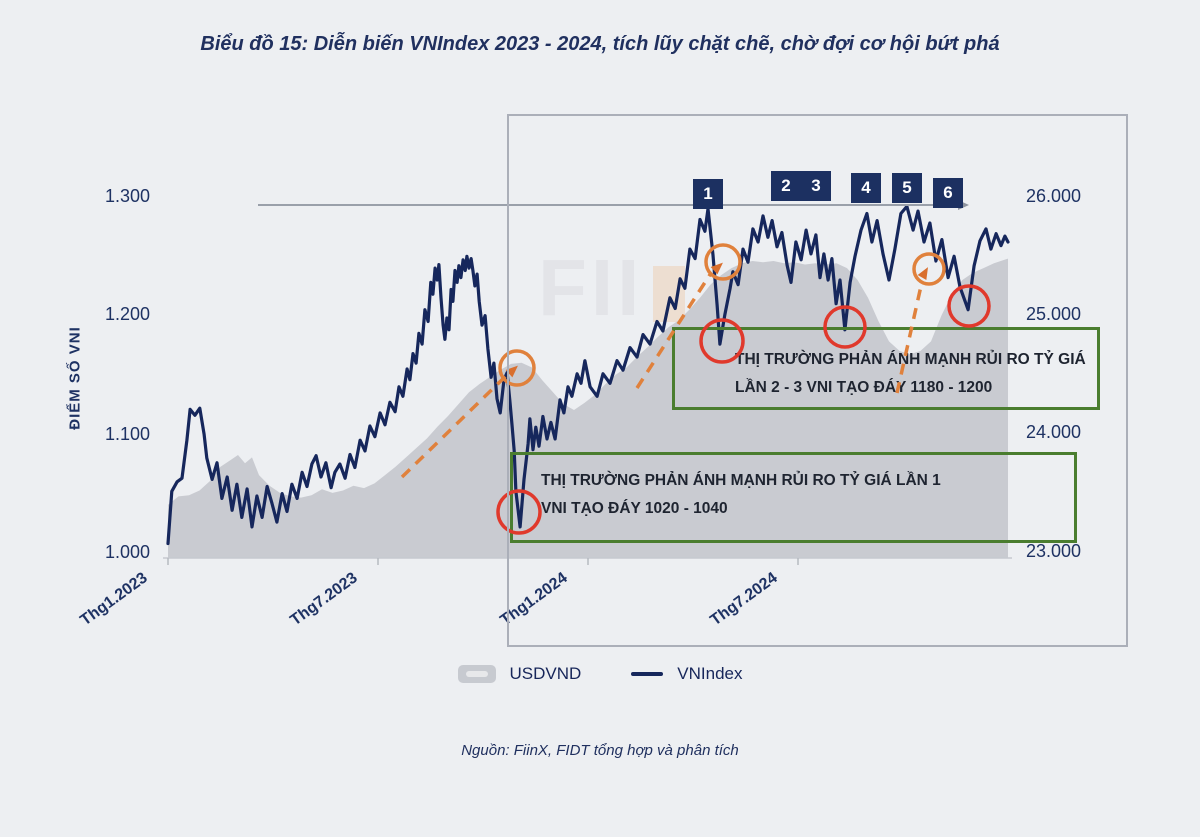  I want to click on event-flag-4: 4, so click(866, 188).